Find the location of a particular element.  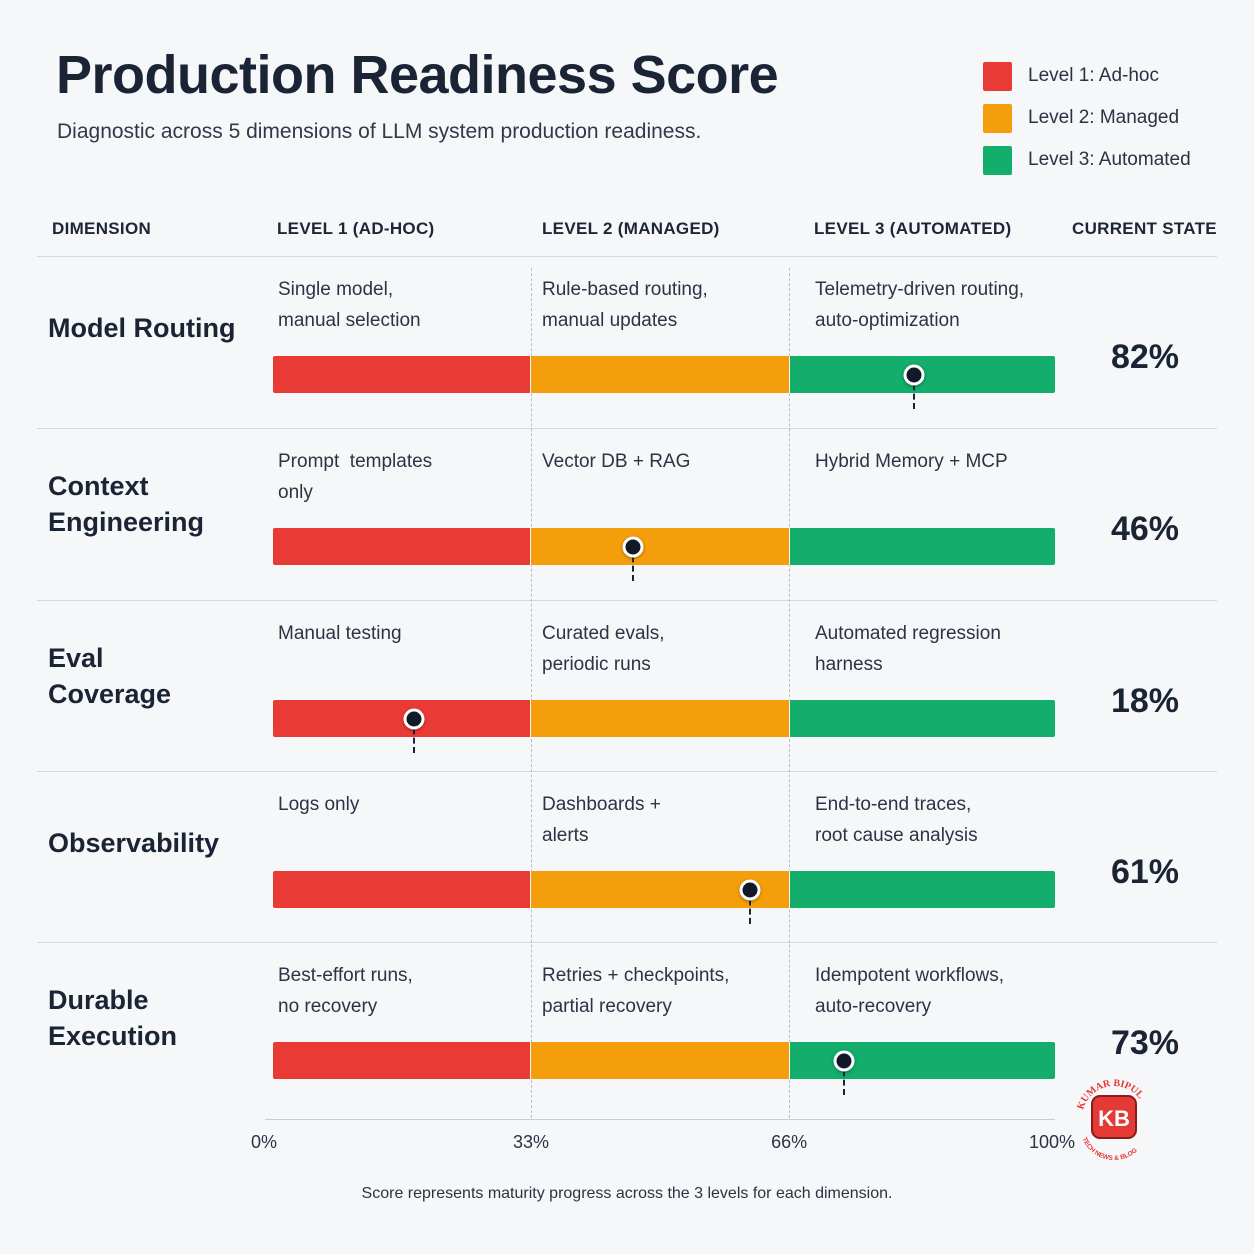

legend-label-level1: Level 1: Ad-hoc is located at coordinates (1093, 75).